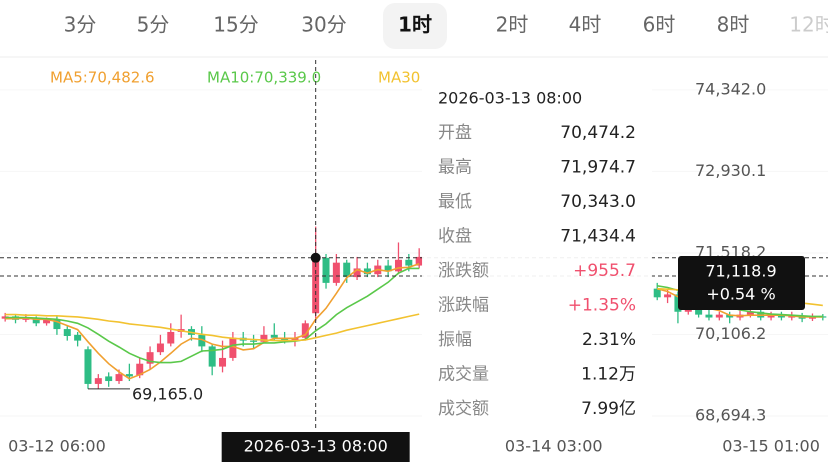 This screenshot has width=828, height=472. I want to click on crosshair-x-label: 2026-03-13 08:00, so click(316, 446).